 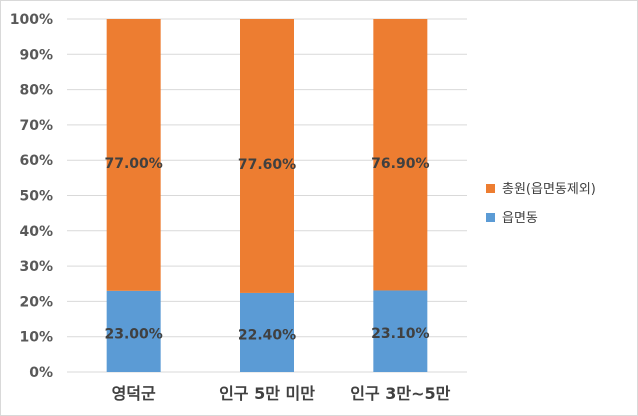 What do you see at coordinates (36, 55) in the screenshot?
I see `y-tick-label: 90%` at bounding box center [36, 55].